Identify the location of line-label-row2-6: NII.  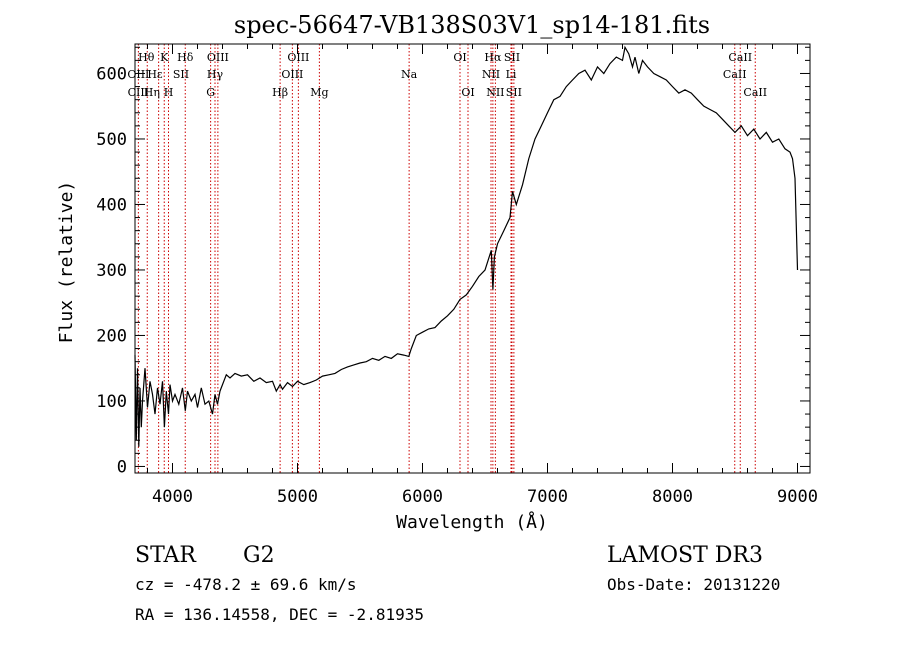
(491, 74).